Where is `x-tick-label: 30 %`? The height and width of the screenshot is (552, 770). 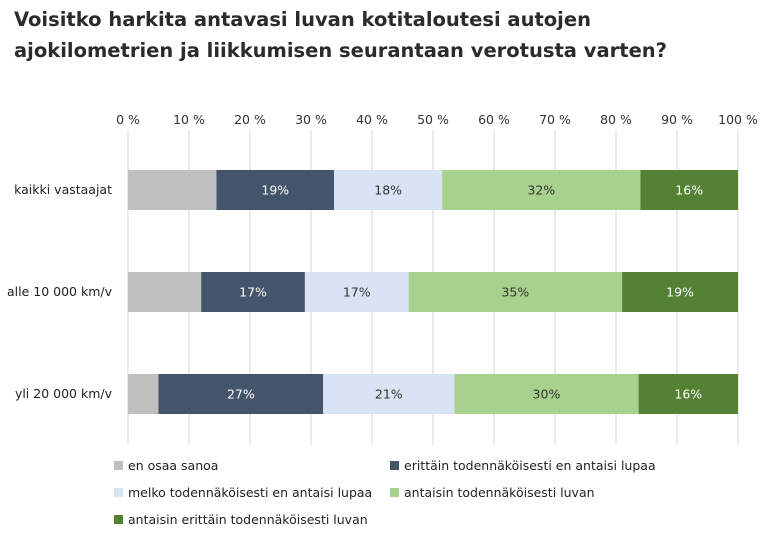 x-tick-label: 30 % is located at coordinates (311, 119).